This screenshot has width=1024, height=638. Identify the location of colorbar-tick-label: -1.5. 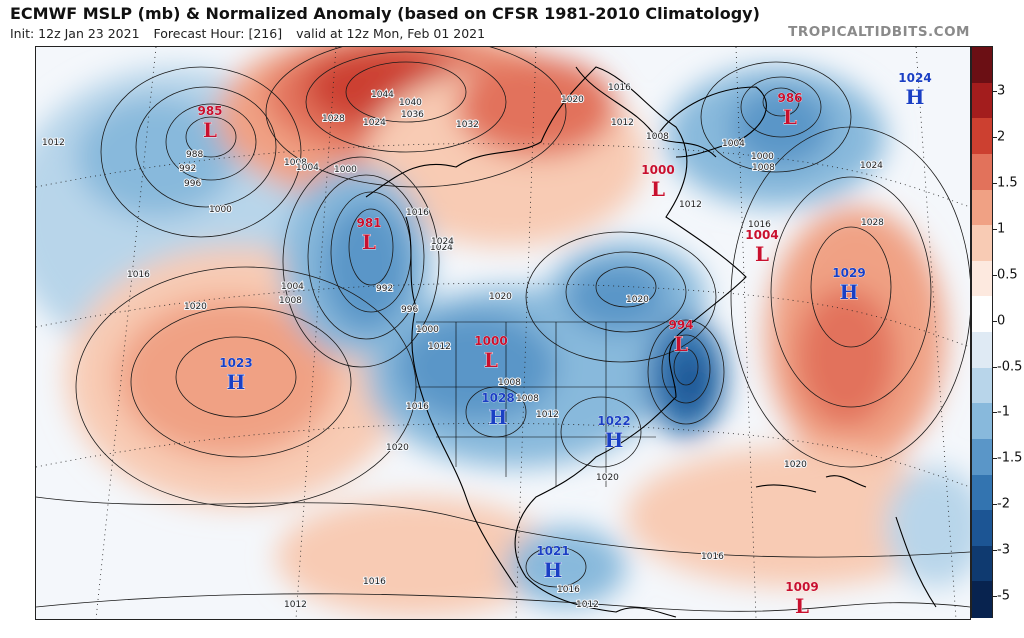
(1010, 458).